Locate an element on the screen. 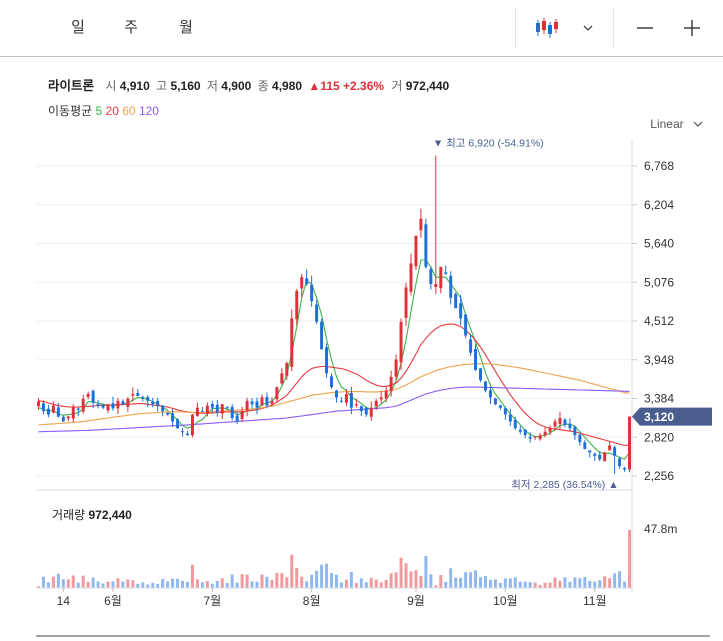 This screenshot has height=641, width=723. zoom-in-button is located at coordinates (692, 28).